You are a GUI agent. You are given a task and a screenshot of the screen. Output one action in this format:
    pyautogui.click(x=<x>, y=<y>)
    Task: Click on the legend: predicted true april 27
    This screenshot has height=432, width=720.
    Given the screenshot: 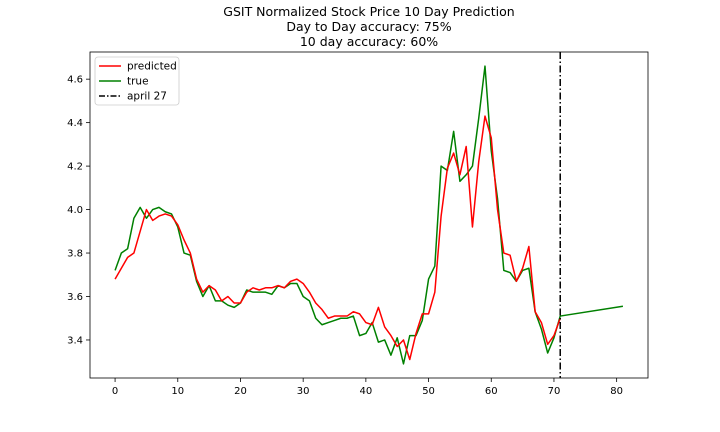 What is the action you would take?
    pyautogui.click(x=137, y=81)
    